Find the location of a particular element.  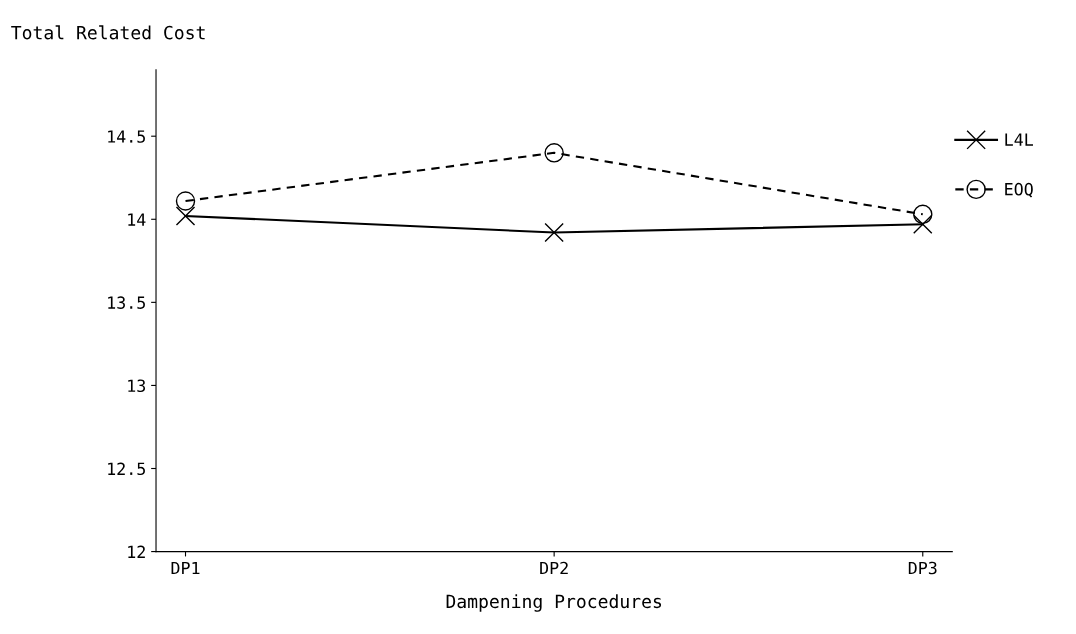

x-tick-label: DP2 is located at coordinates (554, 568).